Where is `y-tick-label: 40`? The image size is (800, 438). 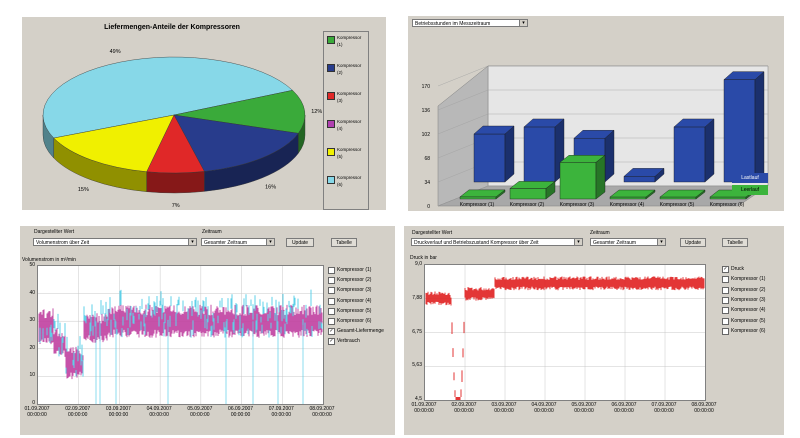
y-tick-label: 40 is located at coordinates (32, 292).